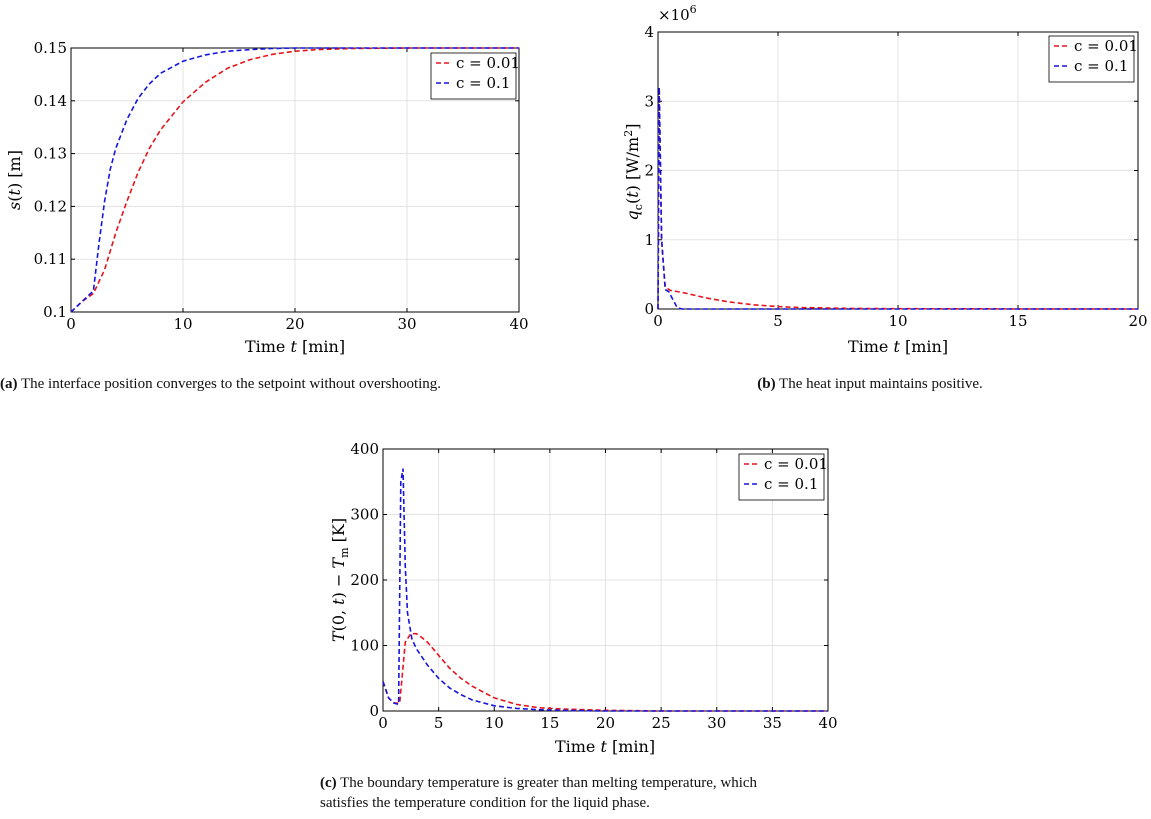 The width and height of the screenshot is (1151, 819). Describe the element at coordinates (50, 48) in the screenshot. I see `y-tick-label: 0.15` at that location.